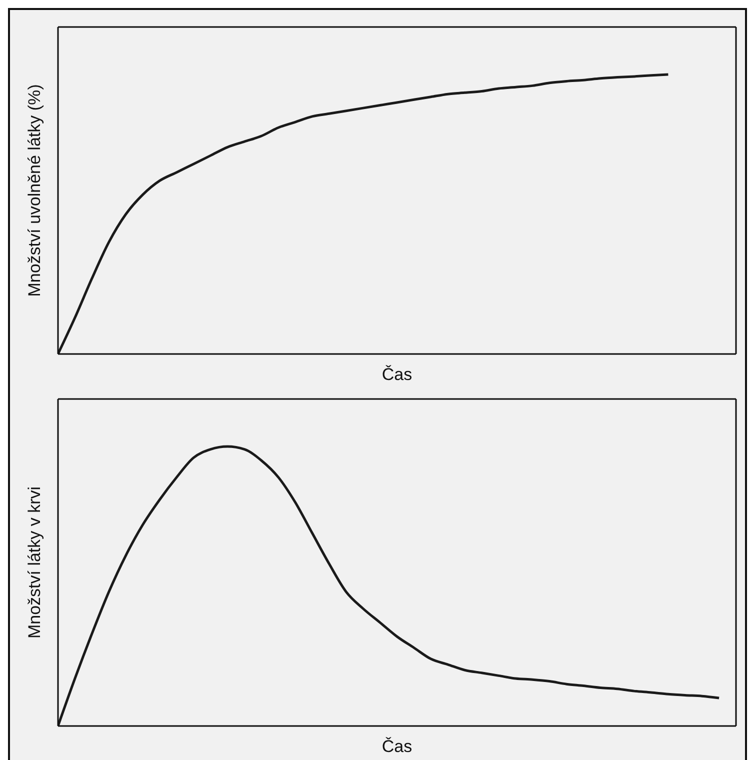 Image resolution: width=755 pixels, height=760 pixels. I want to click on y-axis-title: Množství uvolněné látky (%), so click(34, 190).